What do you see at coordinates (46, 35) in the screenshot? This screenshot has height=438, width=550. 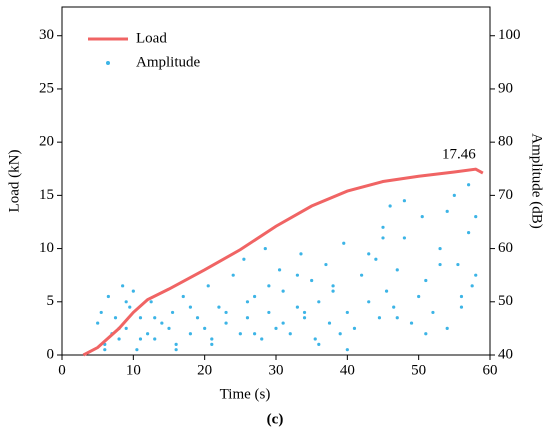 I see `y-tick-label: 30` at bounding box center [46, 35].